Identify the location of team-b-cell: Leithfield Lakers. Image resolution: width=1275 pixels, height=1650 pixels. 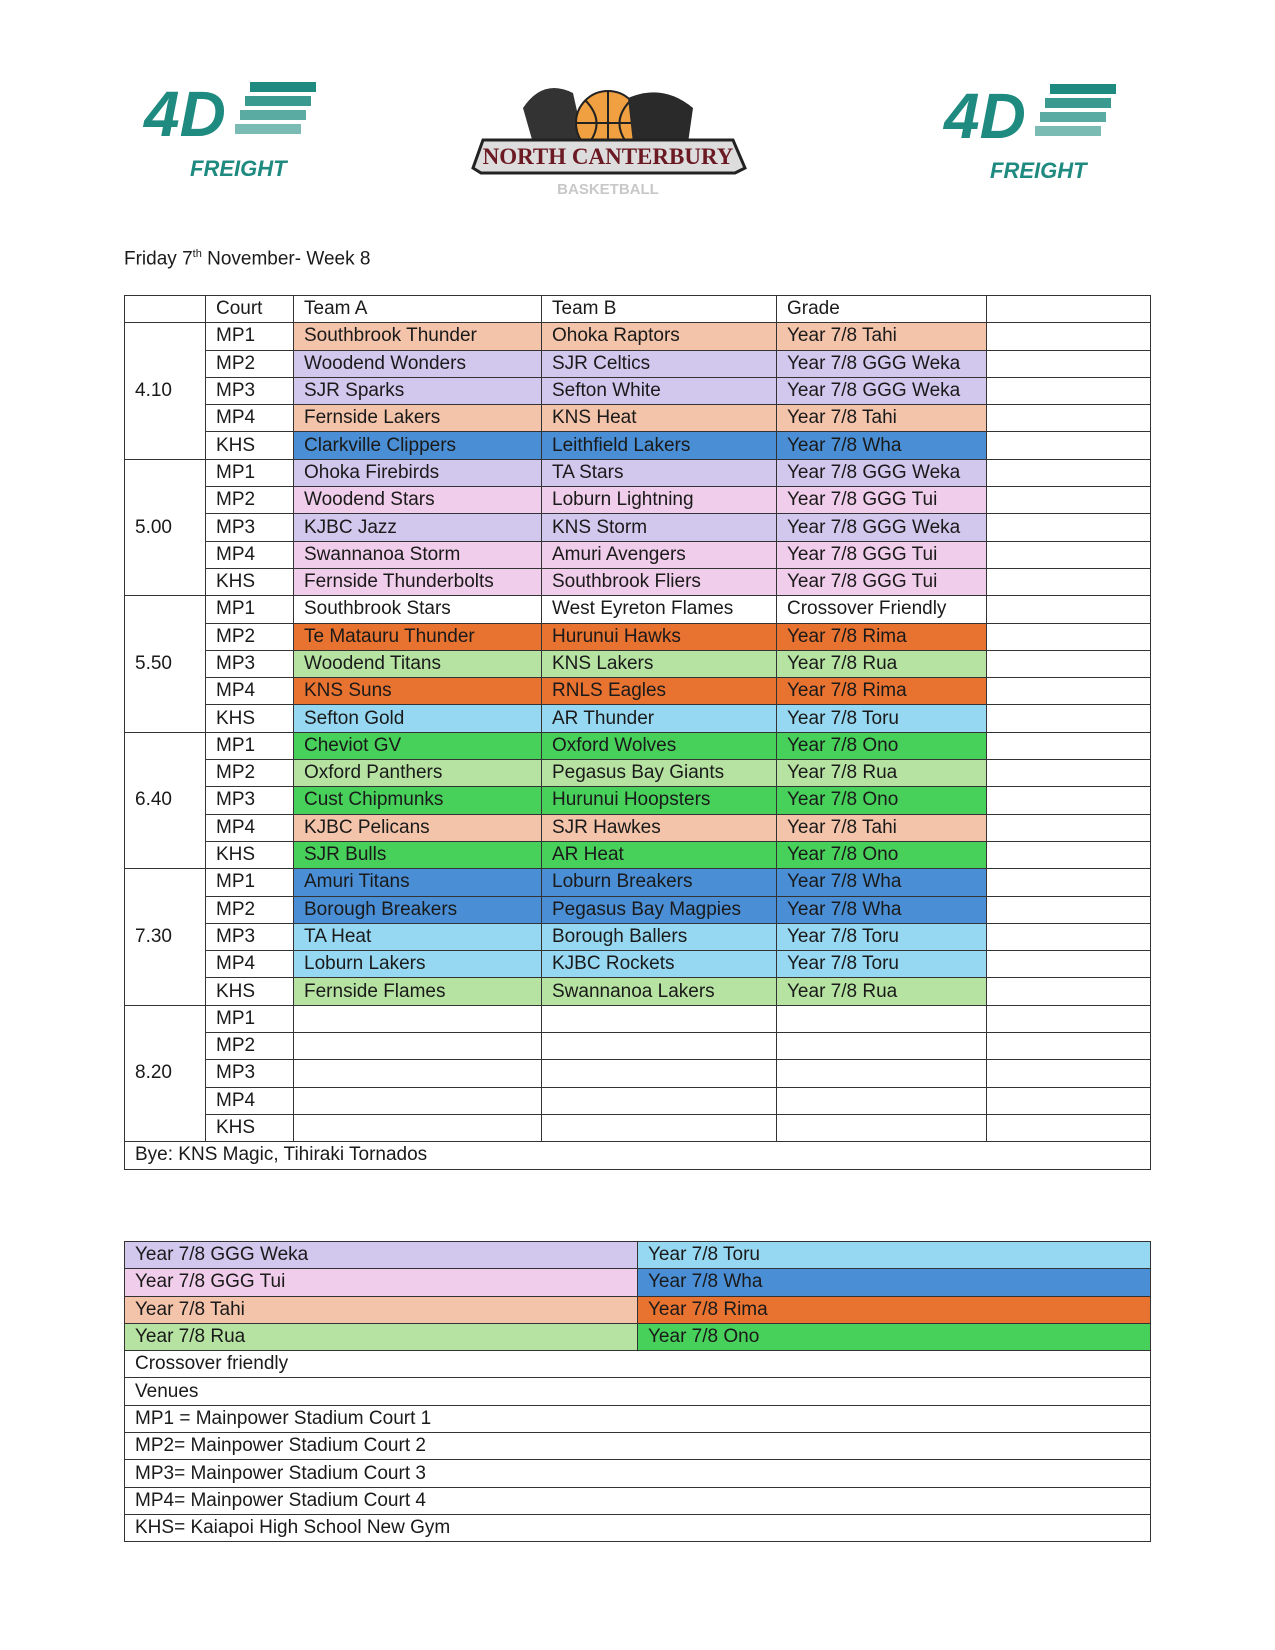
(659, 445).